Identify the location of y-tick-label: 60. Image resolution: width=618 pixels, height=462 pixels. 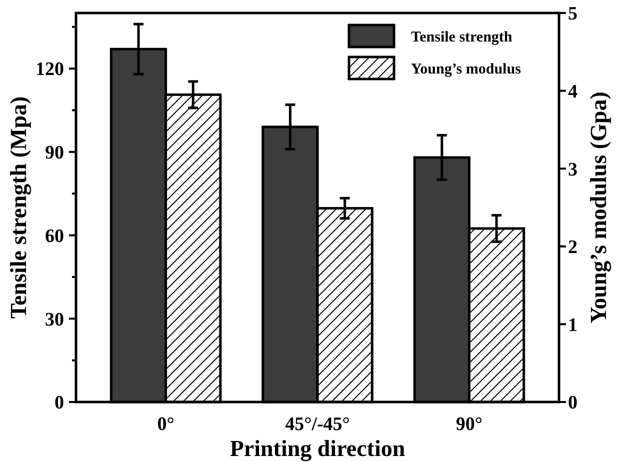
(54, 236).